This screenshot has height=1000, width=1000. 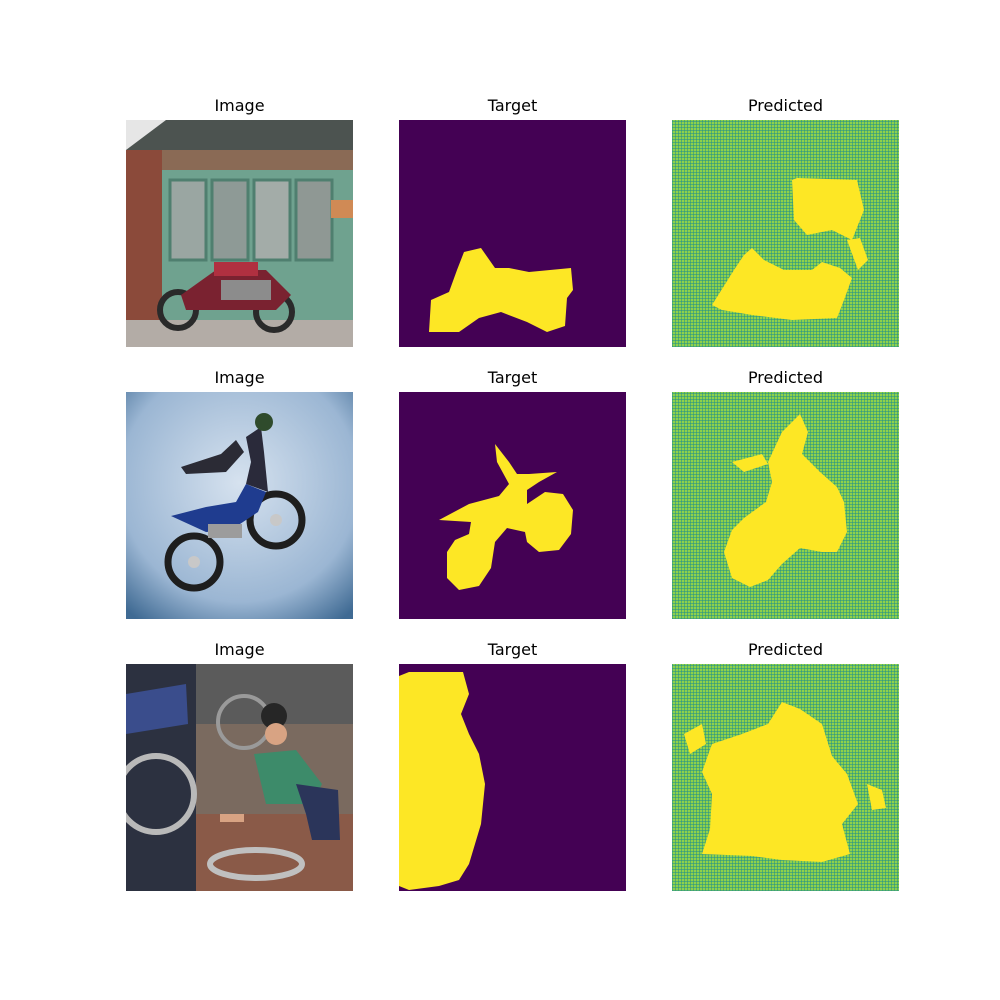 What do you see at coordinates (239, 105) in the screenshot?
I see `image-title-1: Image` at bounding box center [239, 105].